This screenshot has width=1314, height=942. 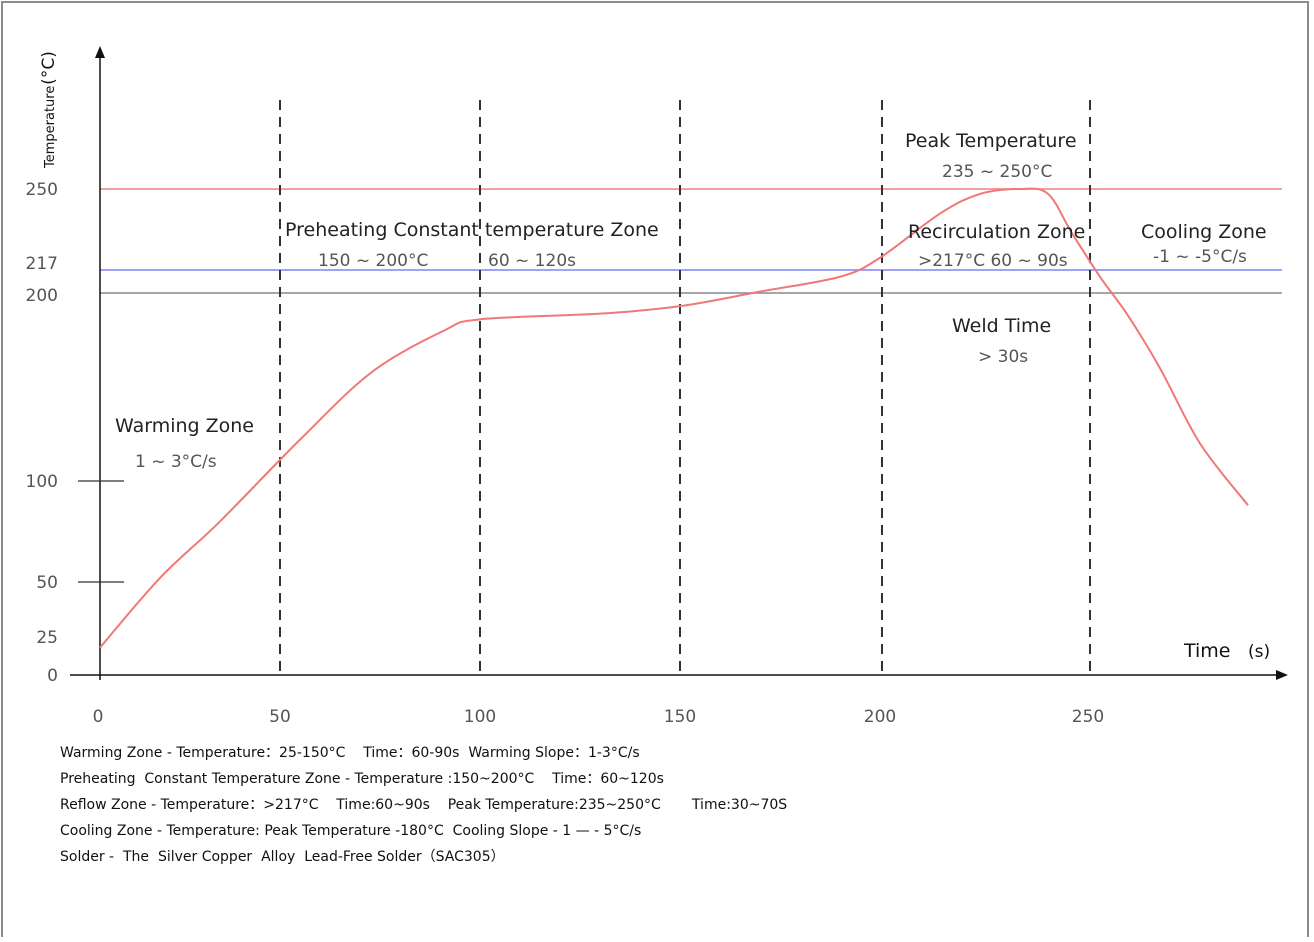 I want to click on warming-zone-detail: 1 ~ 3°C/s, so click(x=176, y=462).